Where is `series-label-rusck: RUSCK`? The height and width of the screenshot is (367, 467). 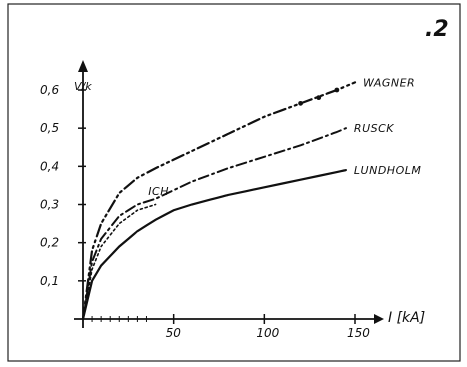 series-label-rusck: RUSCK is located at coordinates (374, 128).